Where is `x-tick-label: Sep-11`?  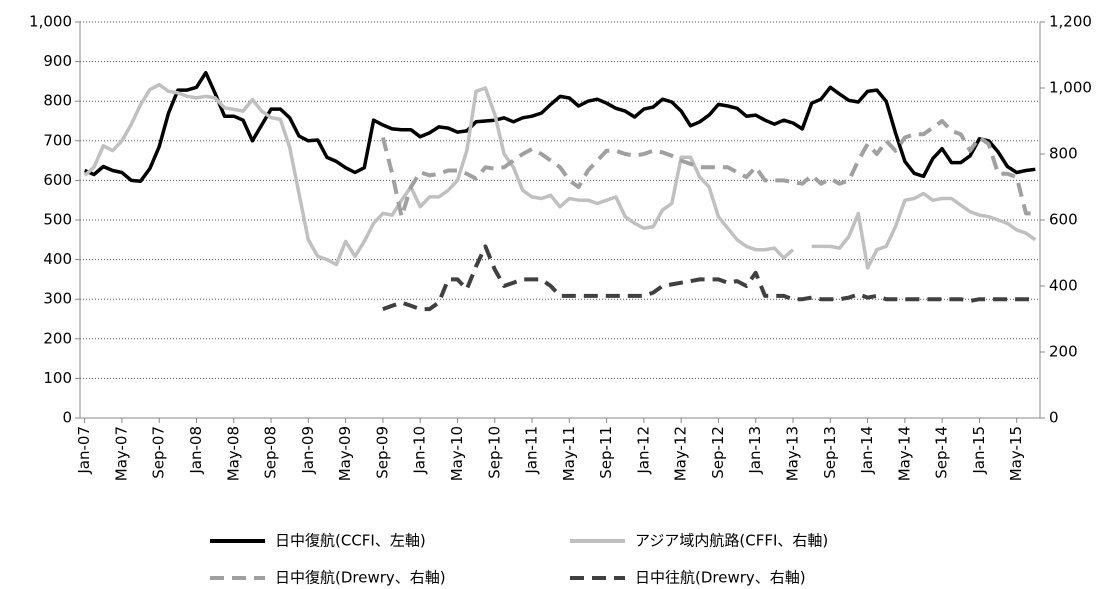 x-tick-label: Sep-11 is located at coordinates (606, 452).